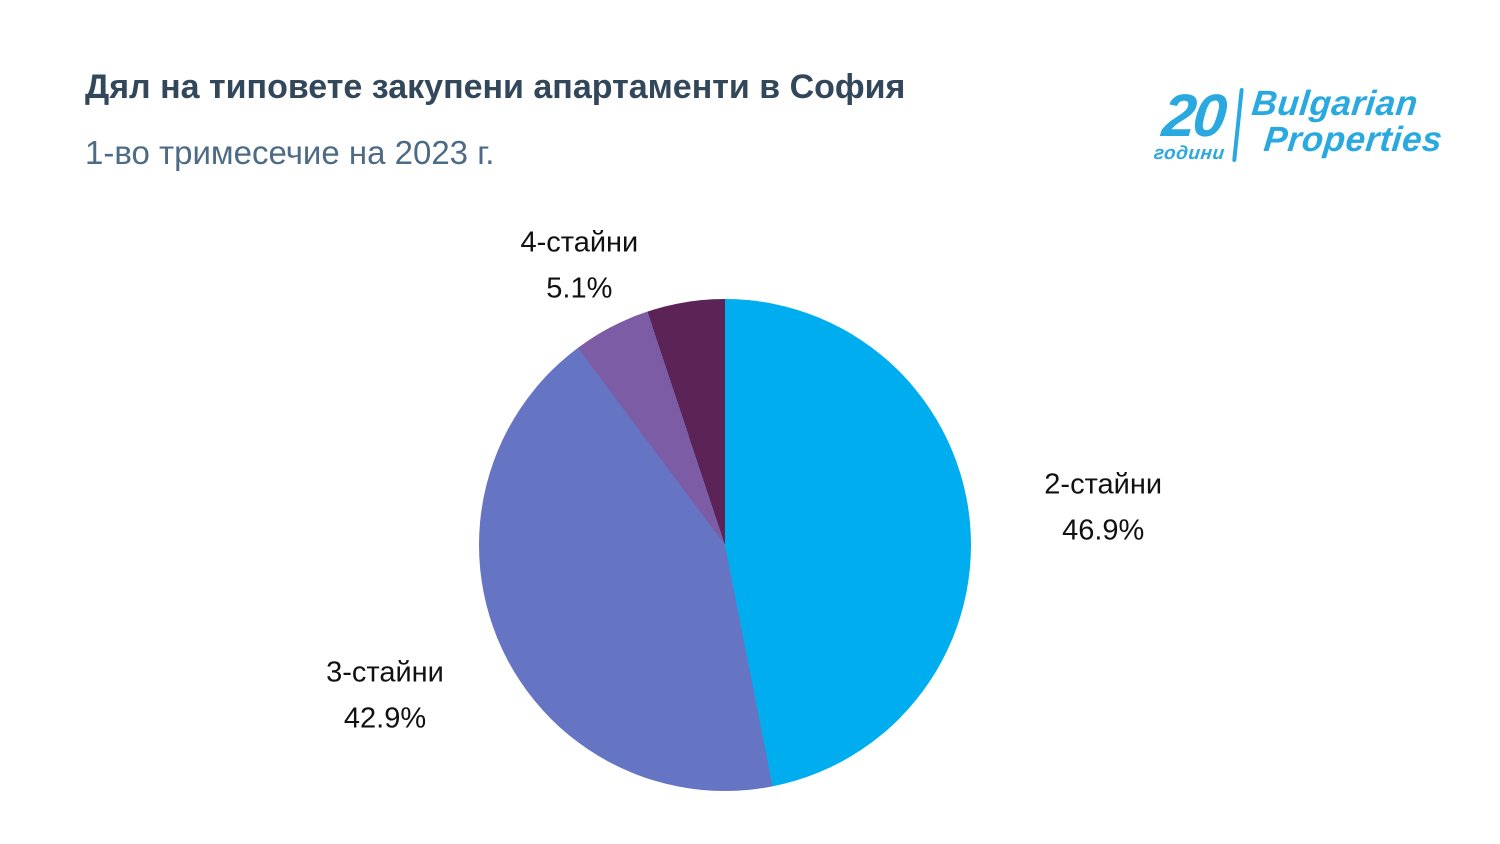 The image size is (1500, 844). I want to click on logo-years-number: 20, so click(1193, 115).